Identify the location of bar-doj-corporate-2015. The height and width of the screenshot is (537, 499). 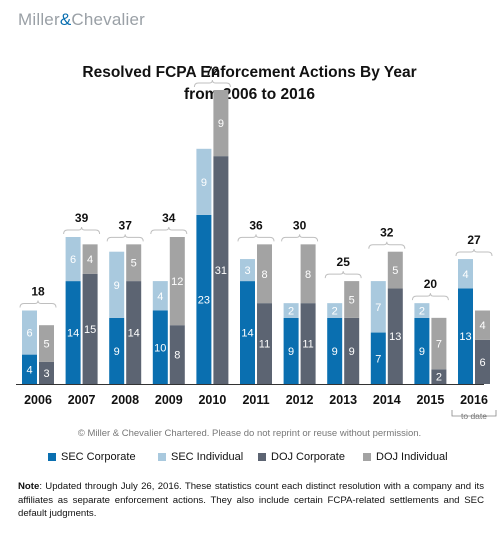
(439, 376).